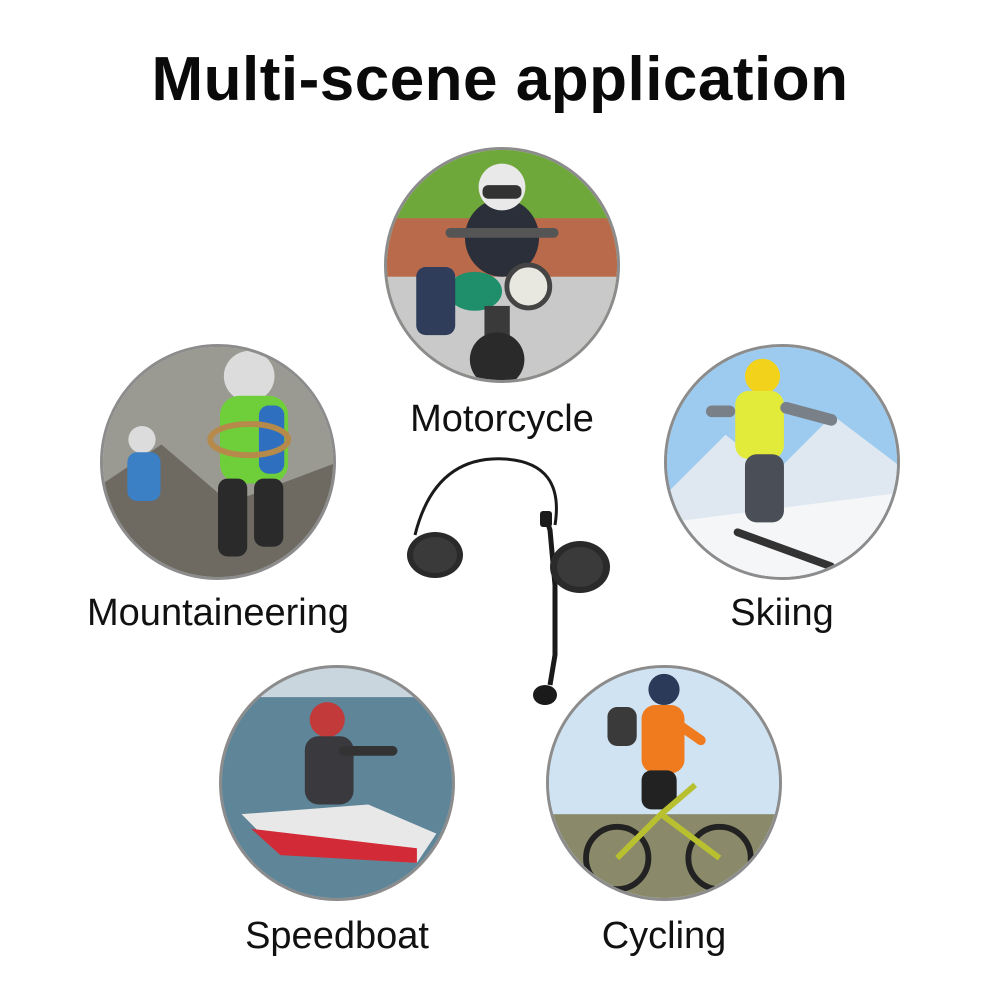  I want to click on skiing-scene-photo, so click(782, 462).